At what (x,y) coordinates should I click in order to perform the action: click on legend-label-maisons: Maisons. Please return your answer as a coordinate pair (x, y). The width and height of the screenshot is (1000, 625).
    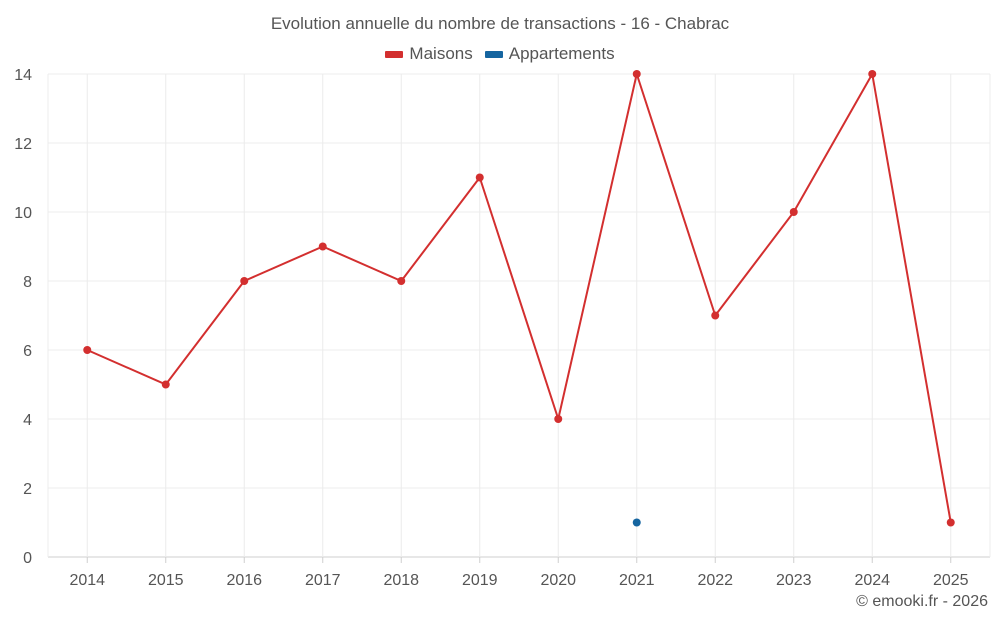
    Looking at the image, I should click on (441, 53).